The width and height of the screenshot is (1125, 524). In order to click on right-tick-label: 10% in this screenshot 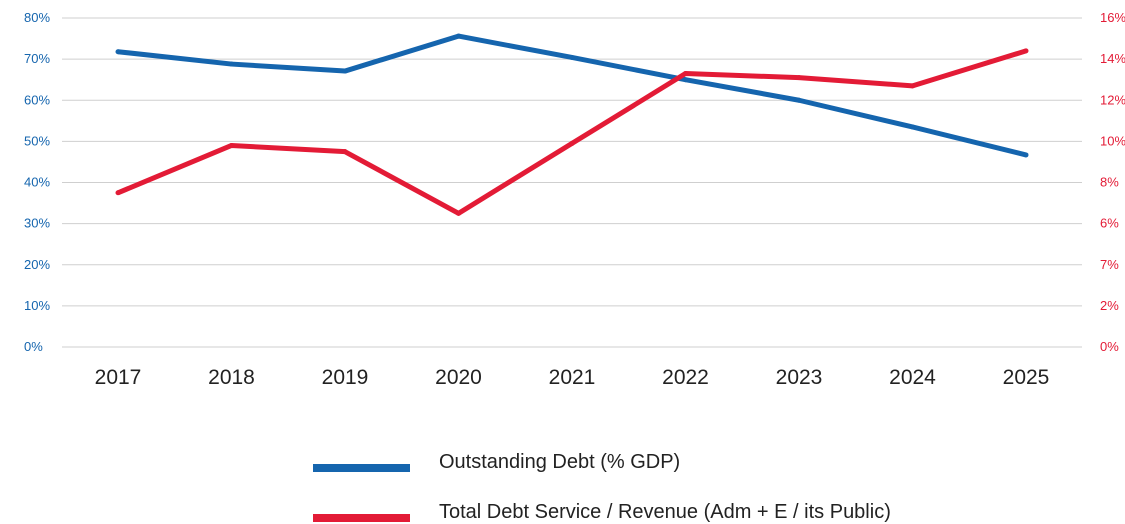, I will do `click(1112, 140)`.